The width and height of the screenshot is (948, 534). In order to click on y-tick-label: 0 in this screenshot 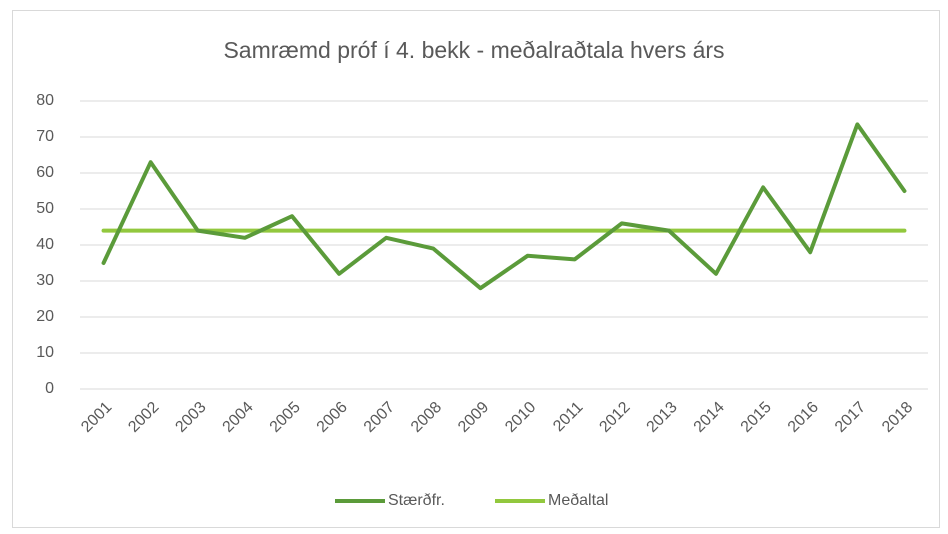, I will do `click(49, 388)`.